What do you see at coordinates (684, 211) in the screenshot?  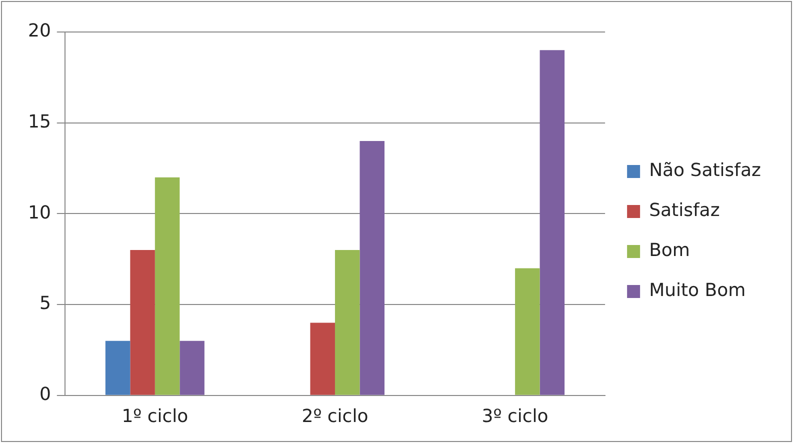 I see `legend-label: Satisfaz` at bounding box center [684, 211].